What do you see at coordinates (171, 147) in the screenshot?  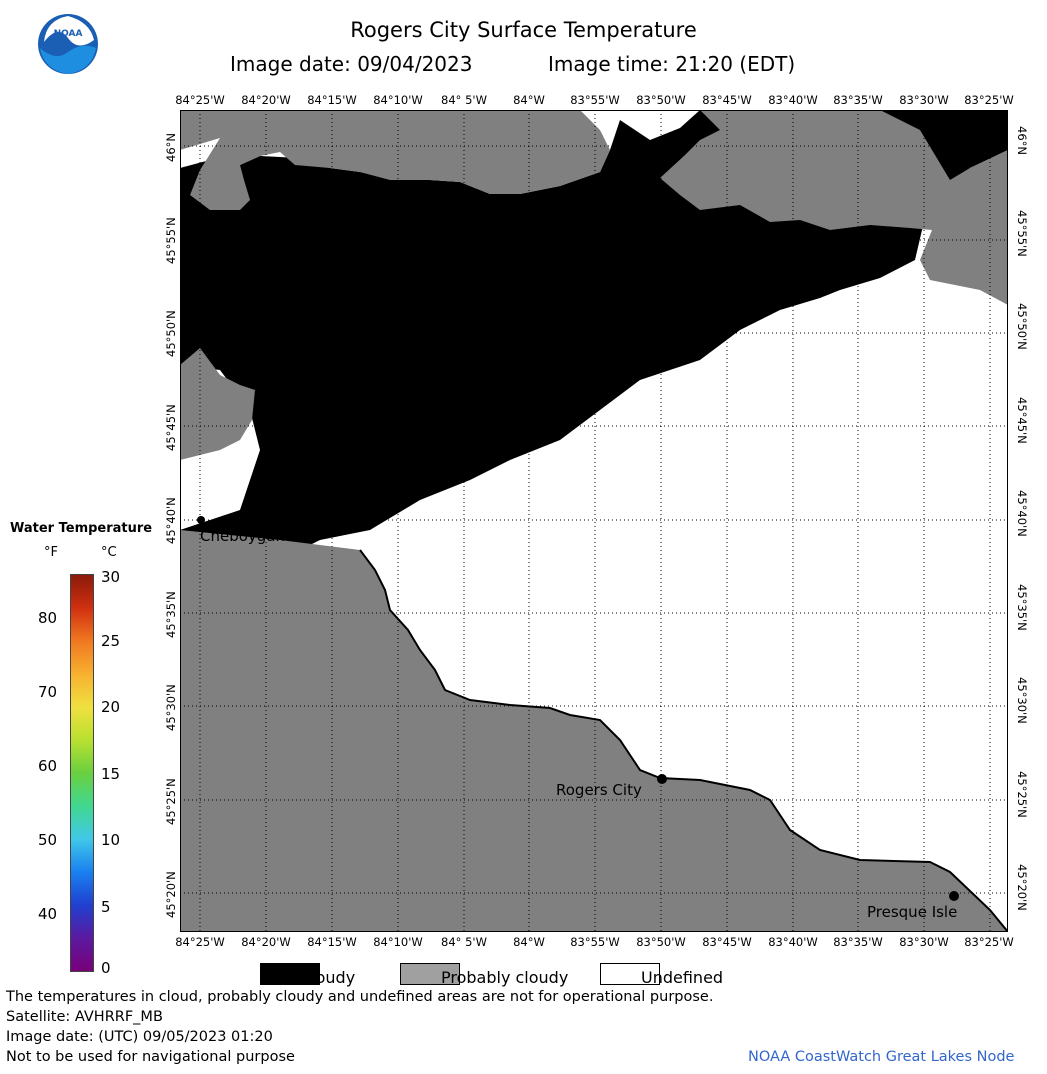 I see `lat-label-left: 46°N` at bounding box center [171, 147].